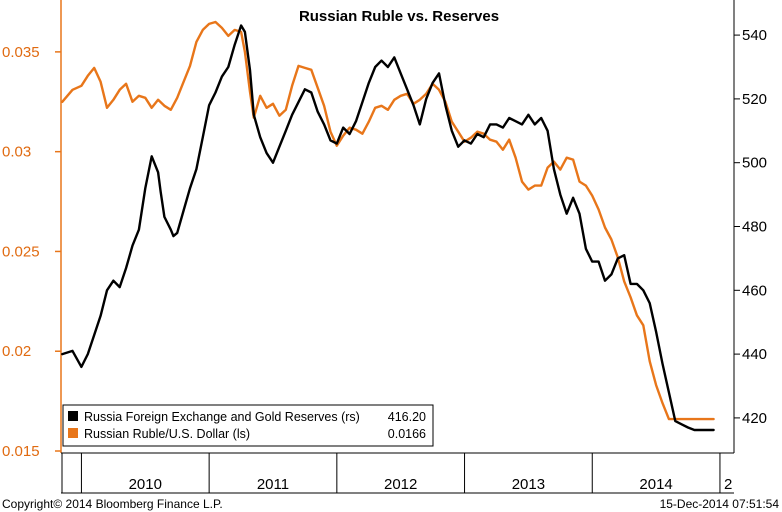 The width and height of the screenshot is (782, 512). Describe the element at coordinates (728, 484) in the screenshot. I see `x-tick-label: 2` at that location.